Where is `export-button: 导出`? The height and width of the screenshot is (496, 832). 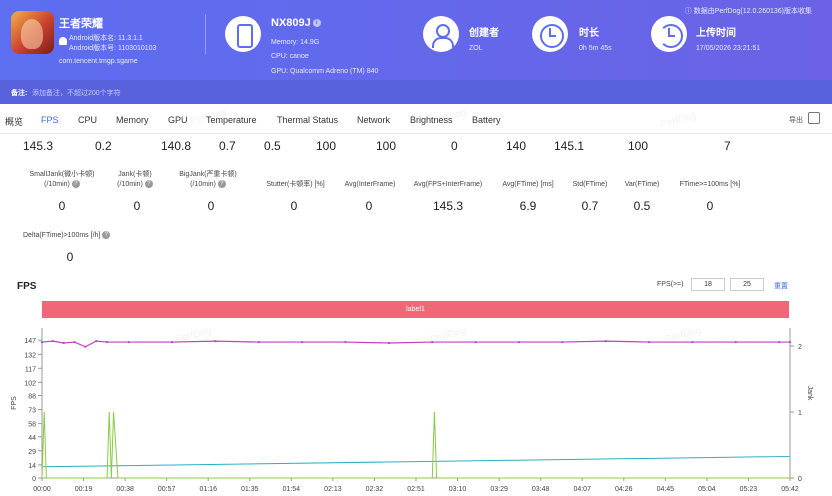
export-button: 导出 is located at coordinates (796, 120).